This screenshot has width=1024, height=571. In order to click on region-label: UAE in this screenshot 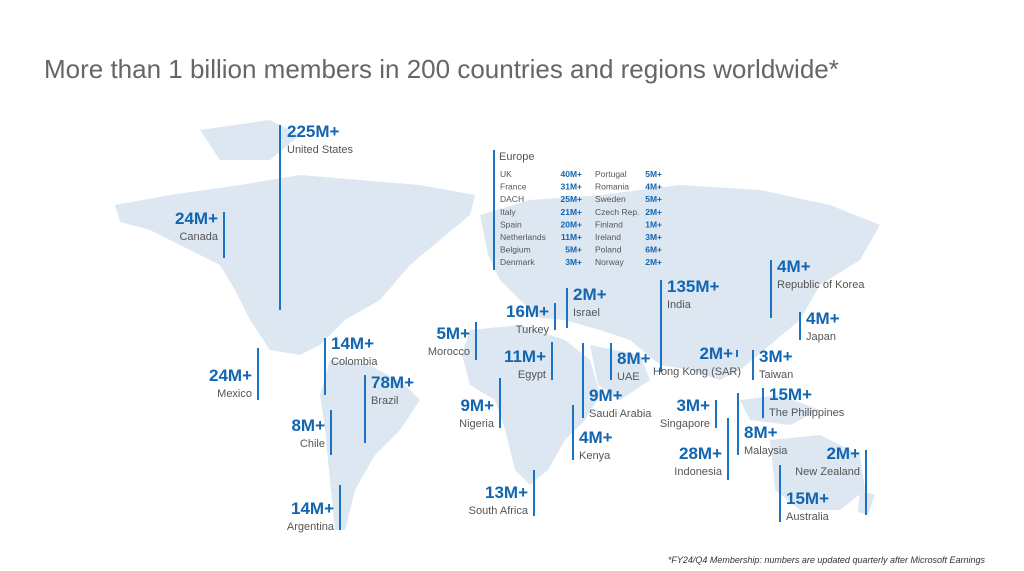, I will do `click(628, 377)`.